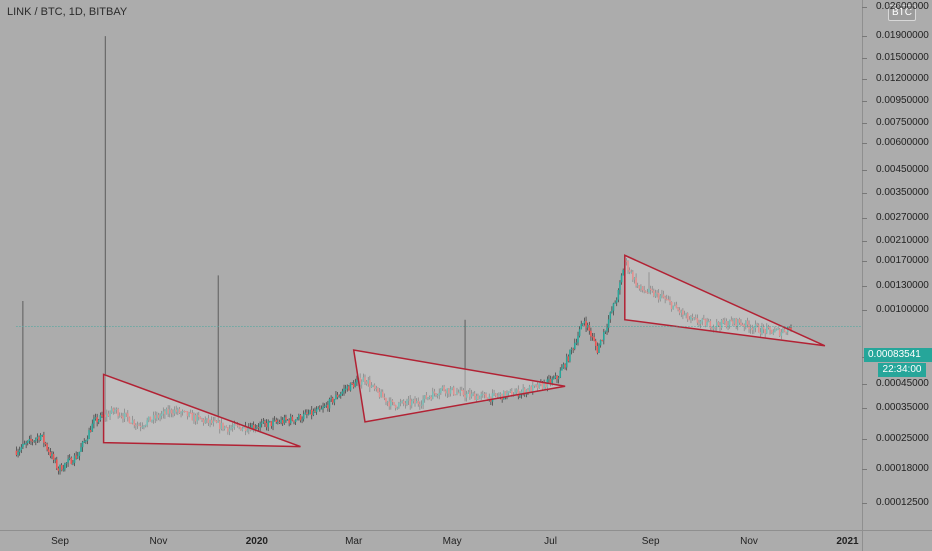 Image resolution: width=932 pixels, height=551 pixels. What do you see at coordinates (902, 260) in the screenshot?
I see `price-tick-label: 0.00170000` at bounding box center [902, 260].